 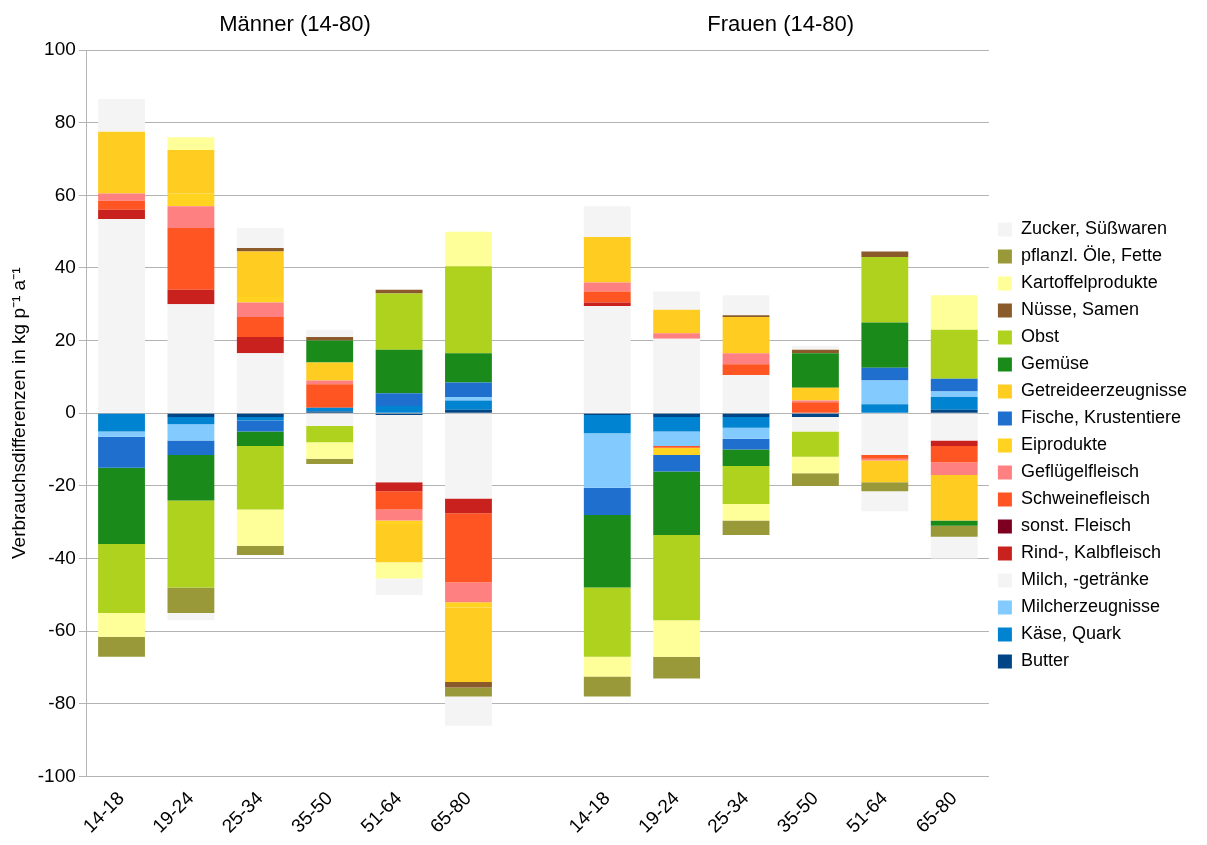 What do you see at coordinates (62, 485) in the screenshot?
I see `y-tick-label: -20` at bounding box center [62, 485].